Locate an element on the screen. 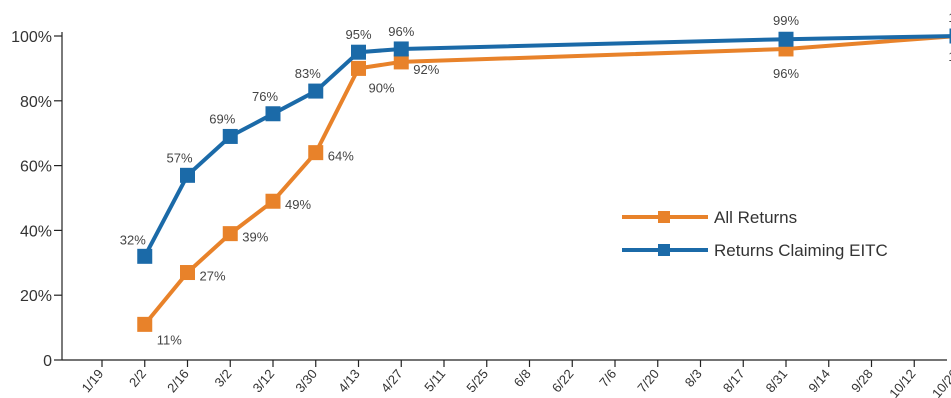 This screenshot has width=951, height=398. y-tick-label: 60% is located at coordinates (36, 167).